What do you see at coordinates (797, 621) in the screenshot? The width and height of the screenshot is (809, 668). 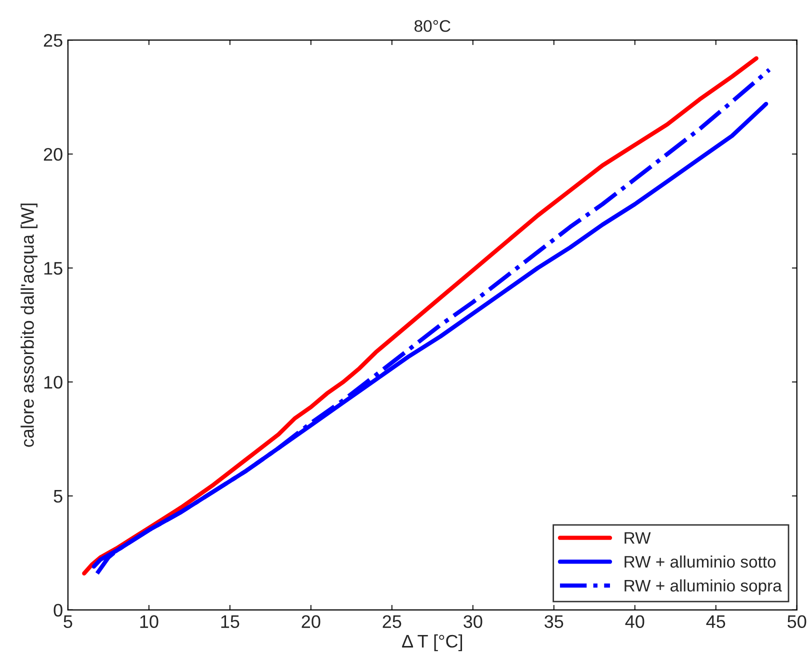 I see `x-tick-label: 50` at bounding box center [797, 621].